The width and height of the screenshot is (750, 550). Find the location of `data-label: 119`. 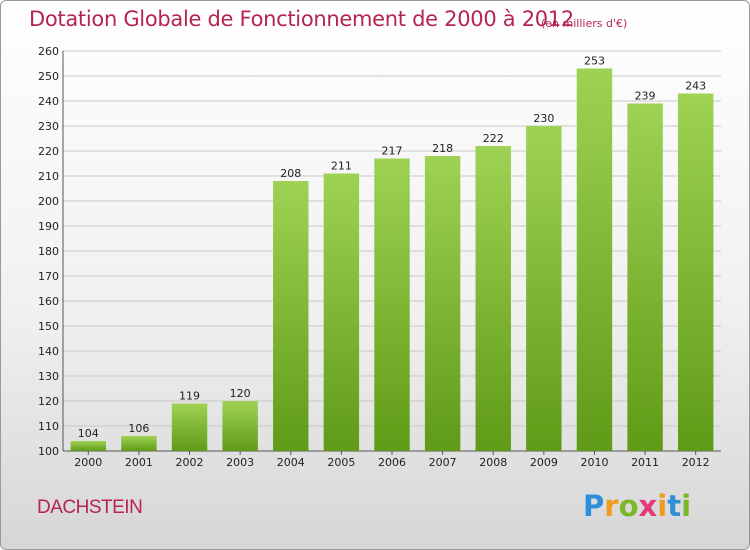

data-label: 119 is located at coordinates (189, 396).